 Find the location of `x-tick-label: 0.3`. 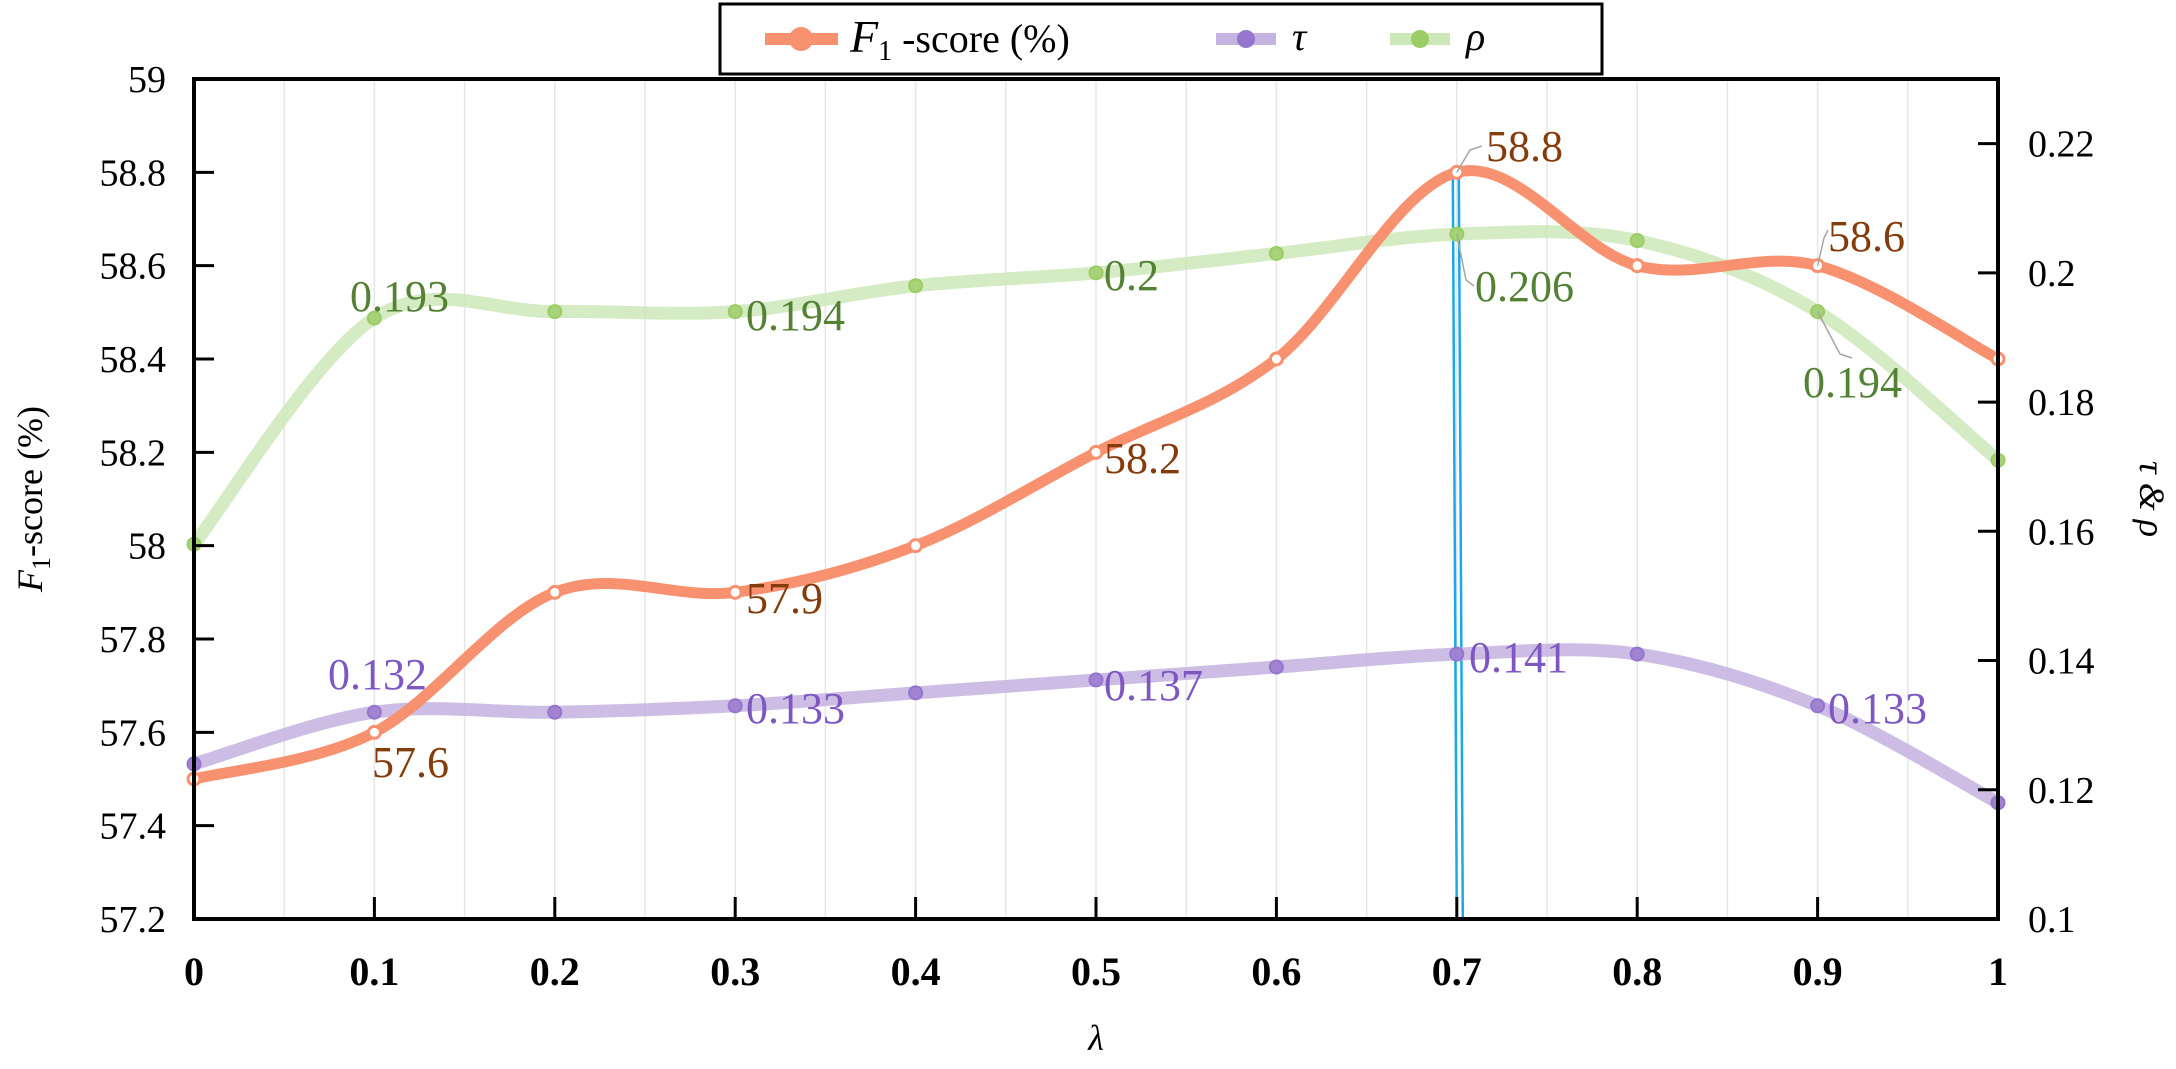

x-tick-label: 0.3 is located at coordinates (735, 971).